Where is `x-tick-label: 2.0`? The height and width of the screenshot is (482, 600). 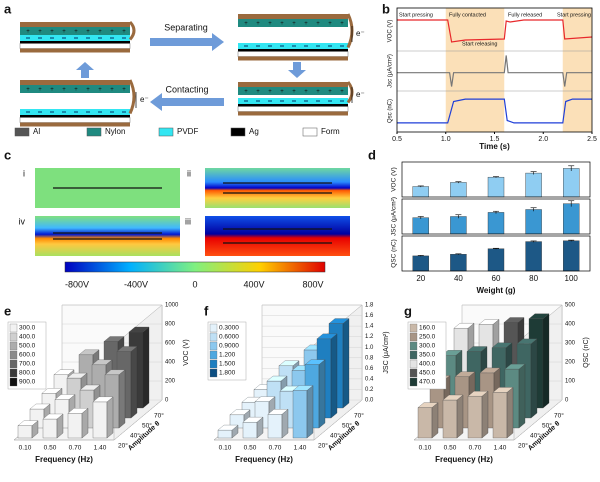
x-tick-label: 2.0 is located at coordinates (543, 139).